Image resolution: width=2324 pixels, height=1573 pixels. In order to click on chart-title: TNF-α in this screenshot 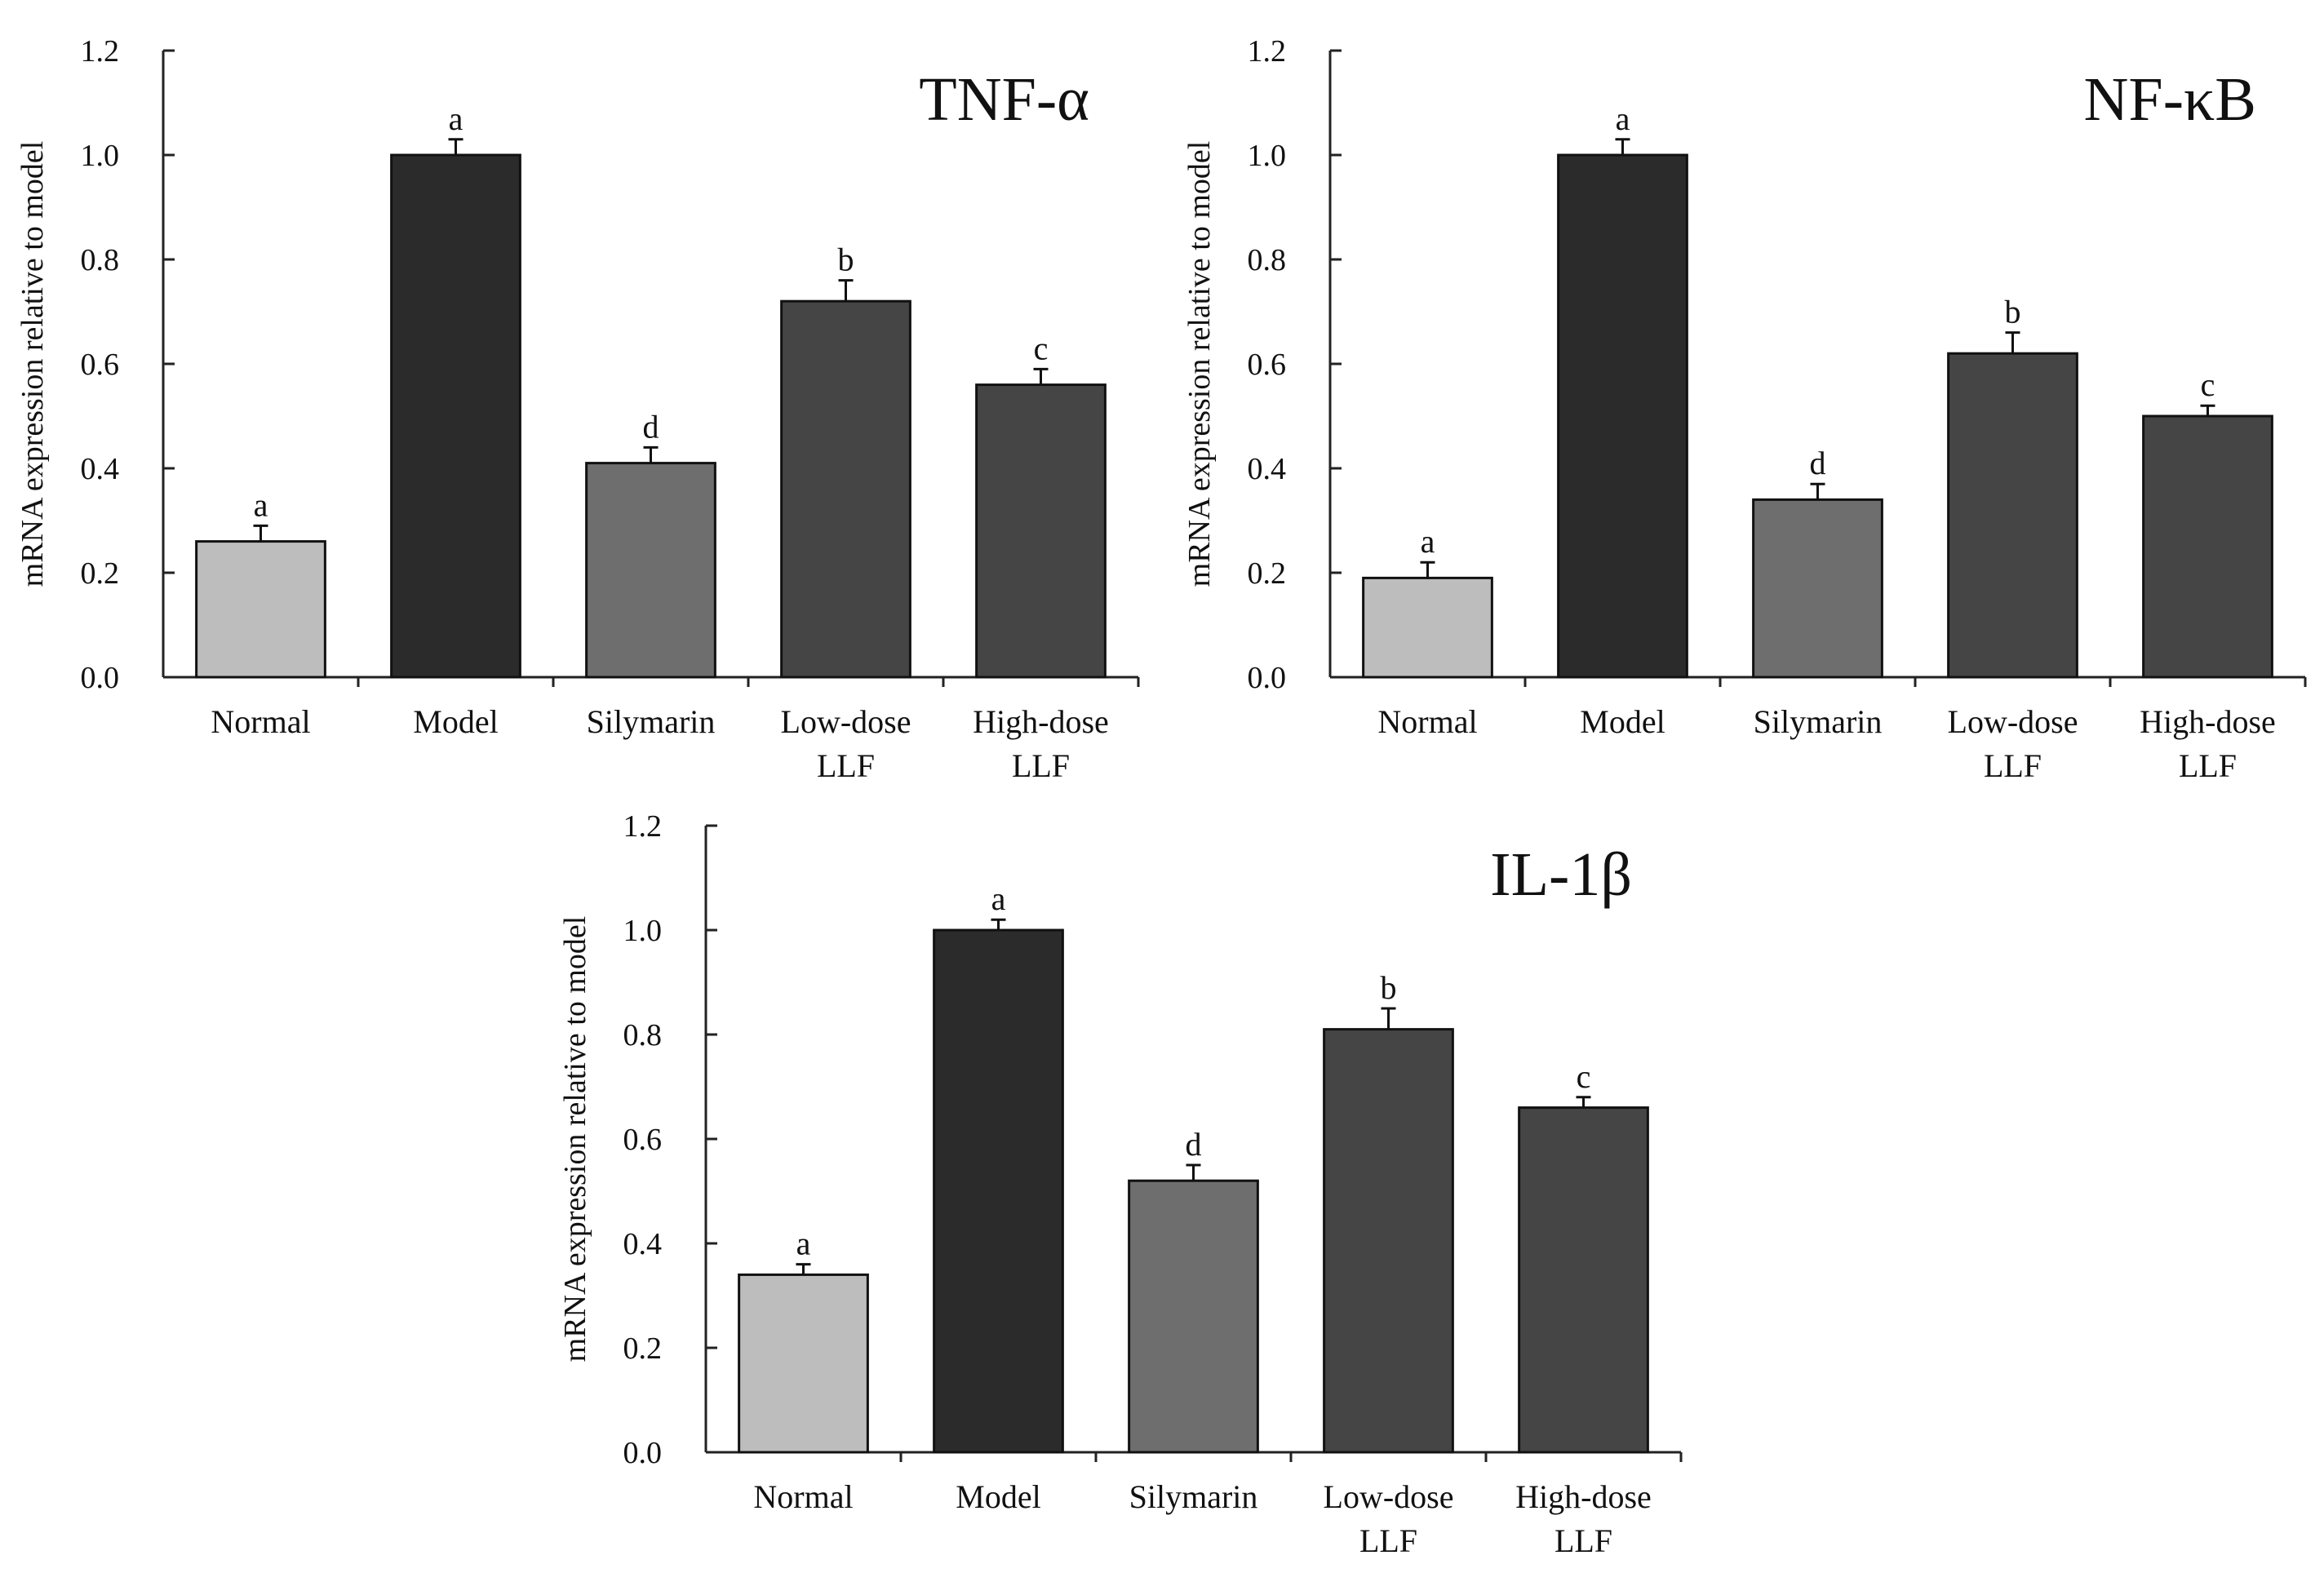, I will do `click(1004, 99)`.